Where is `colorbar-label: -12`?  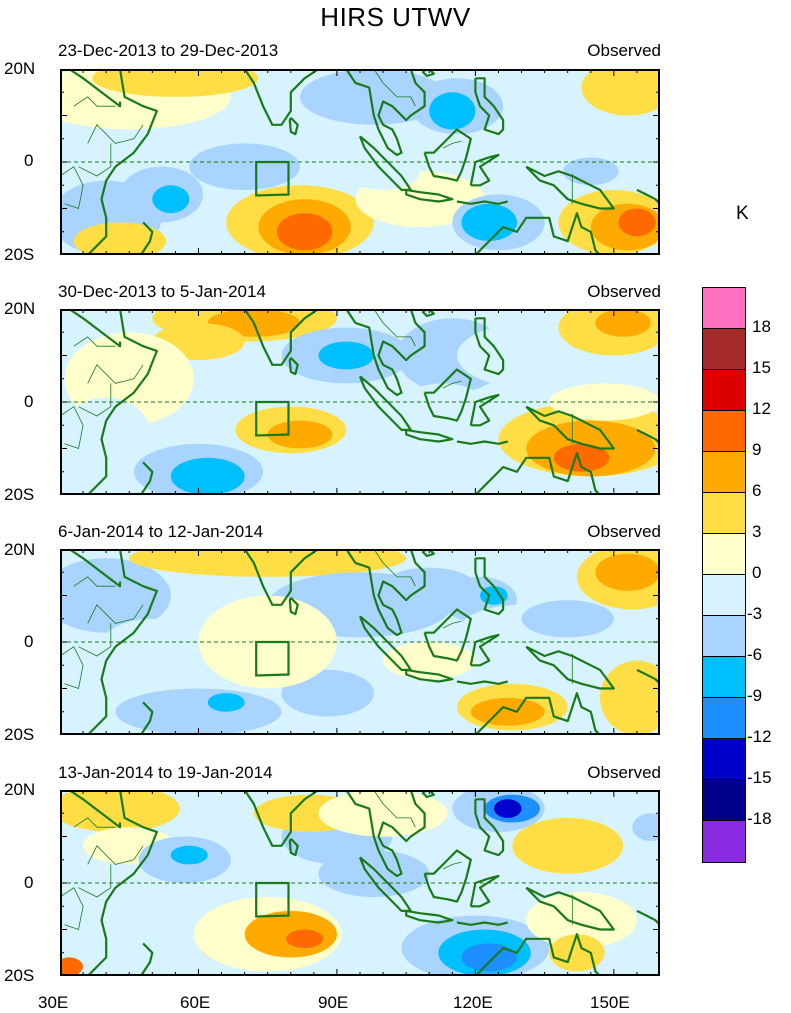 colorbar-label: -12 is located at coordinates (759, 736).